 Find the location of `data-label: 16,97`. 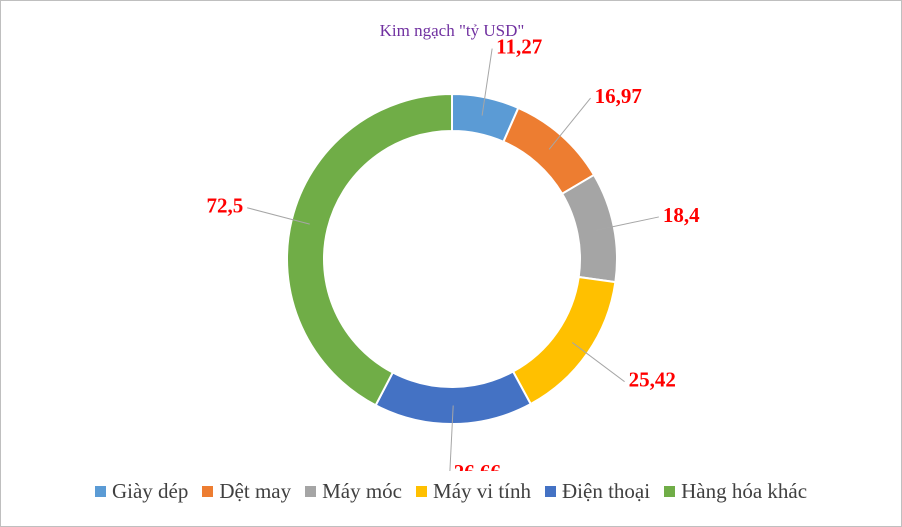

data-label: 16,97 is located at coordinates (618, 96).